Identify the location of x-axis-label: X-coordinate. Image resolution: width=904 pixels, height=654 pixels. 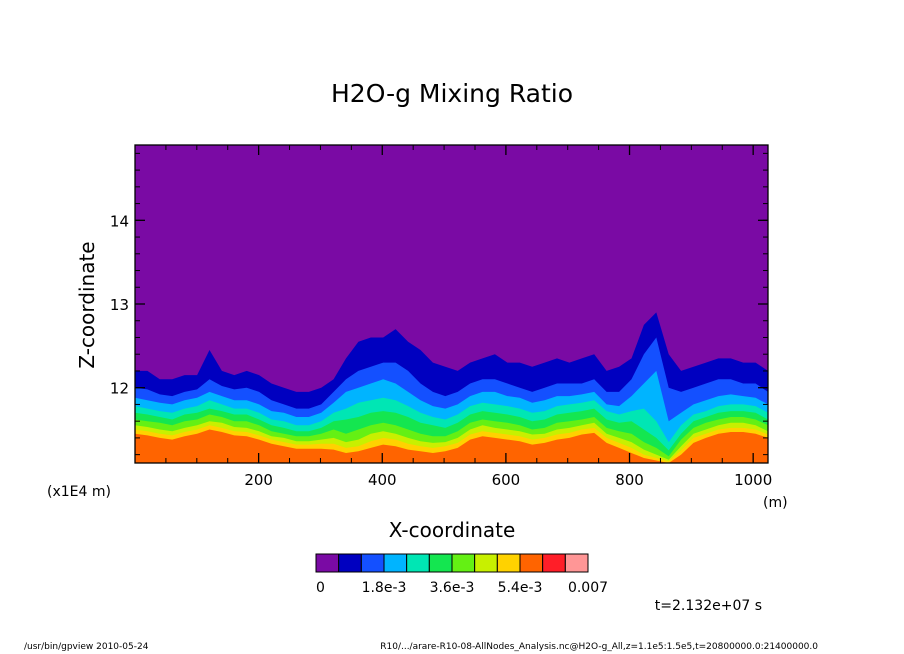
(452, 530).